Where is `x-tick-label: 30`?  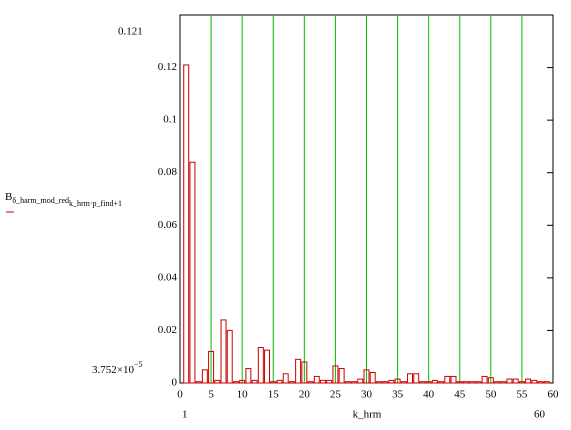
x-tick-label: 30 is located at coordinates (367, 395).